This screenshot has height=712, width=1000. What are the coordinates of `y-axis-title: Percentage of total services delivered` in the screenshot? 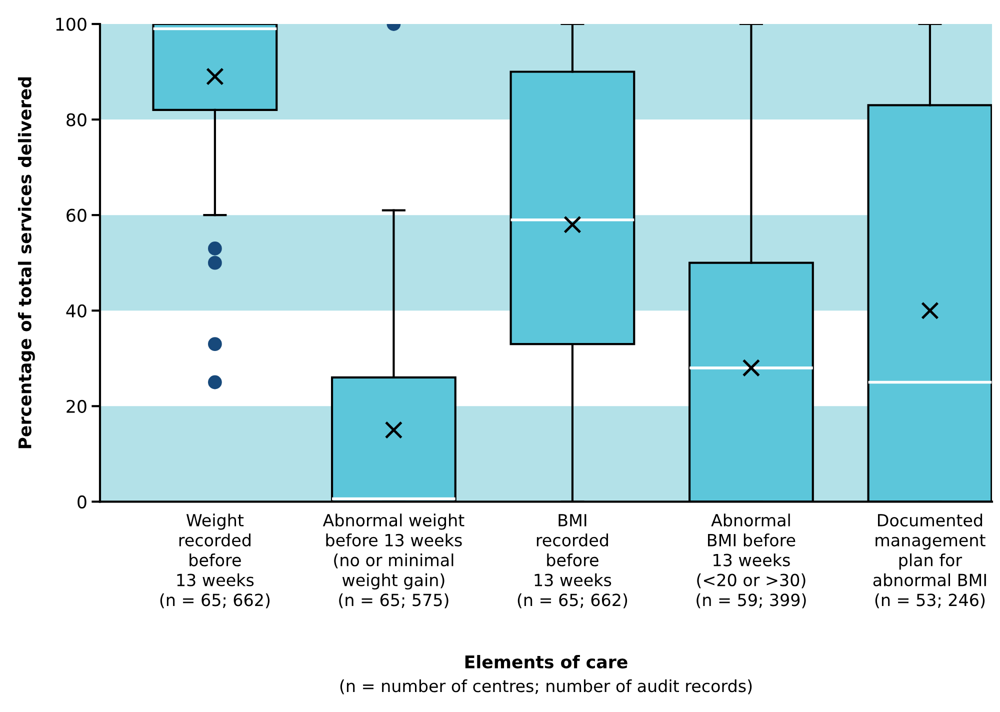 It's located at (26, 262).